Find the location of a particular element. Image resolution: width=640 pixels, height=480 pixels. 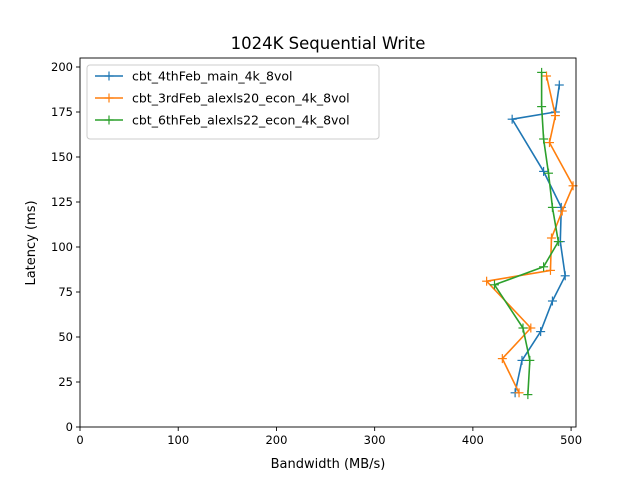

legend-entry-1: cbt_4thFeb_main_4k_8vol is located at coordinates (194, 76).